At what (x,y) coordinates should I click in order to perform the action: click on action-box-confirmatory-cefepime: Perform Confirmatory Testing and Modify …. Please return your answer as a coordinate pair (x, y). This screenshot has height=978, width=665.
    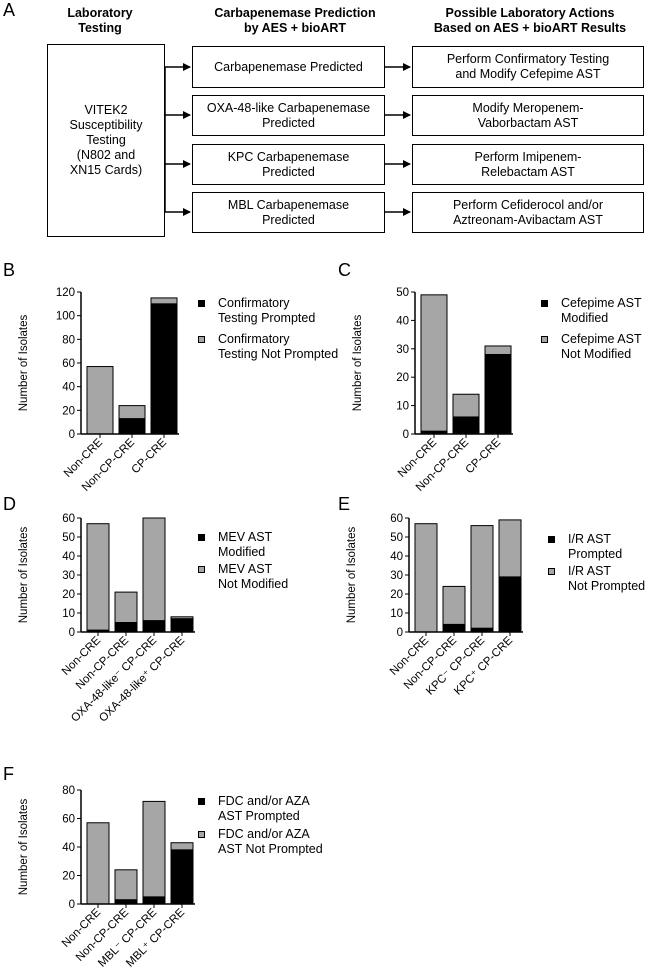
    Looking at the image, I should click on (528, 67).